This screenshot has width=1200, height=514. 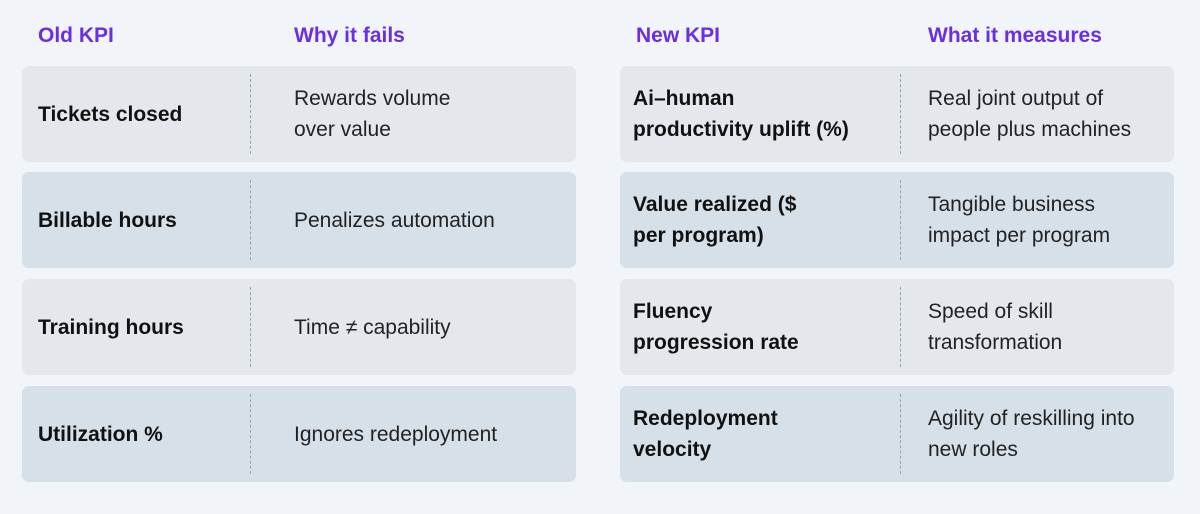 I want to click on measure-description: Speed of skill transformation, so click(x=1048, y=327).